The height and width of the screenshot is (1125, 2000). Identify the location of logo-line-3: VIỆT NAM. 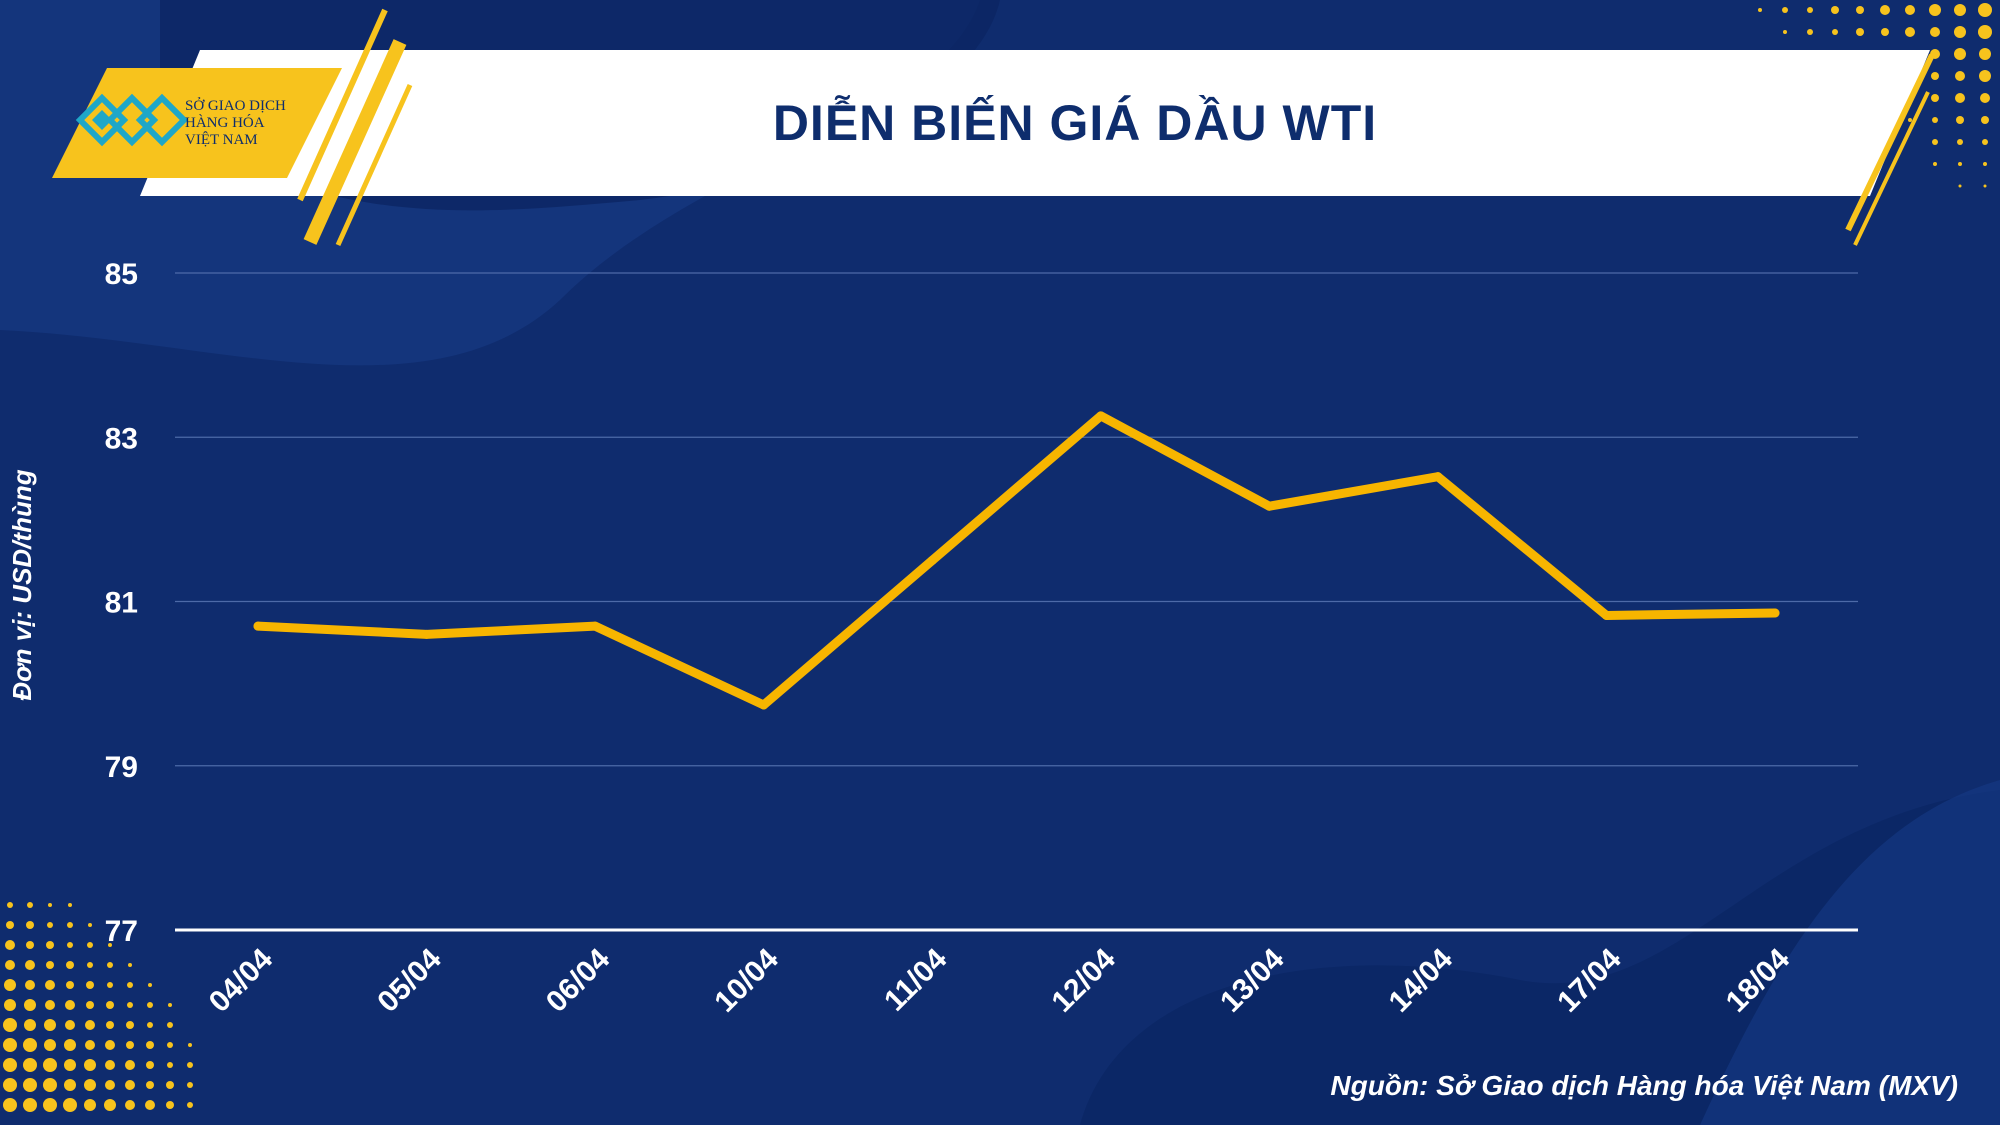
(221, 140).